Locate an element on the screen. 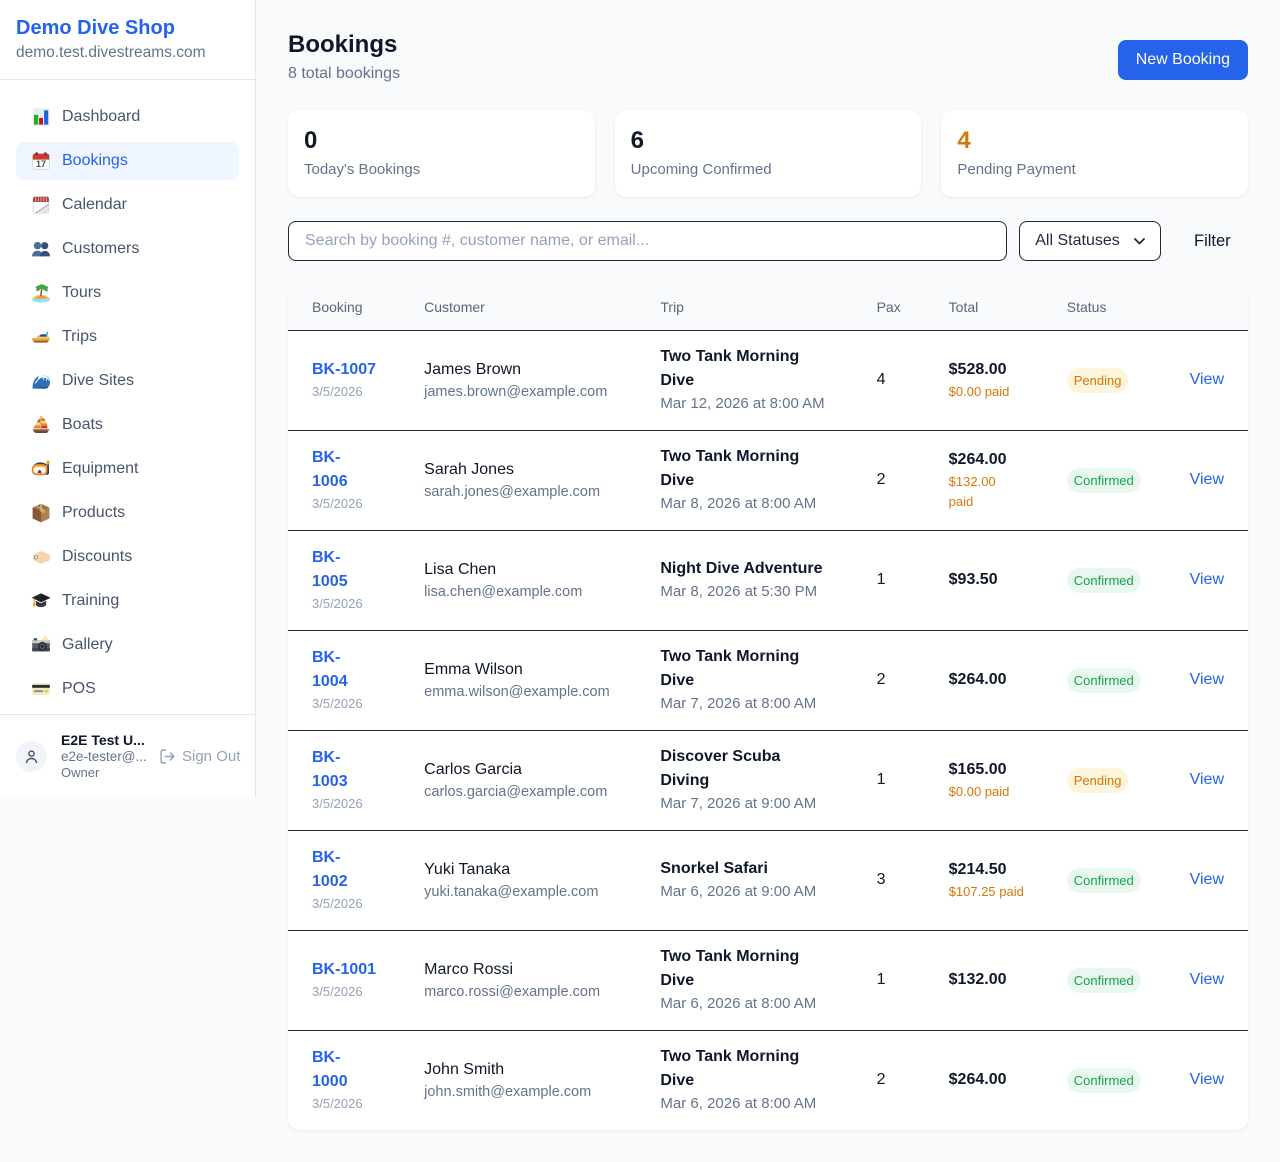  svg-text: 17 is located at coordinates (41, 164).